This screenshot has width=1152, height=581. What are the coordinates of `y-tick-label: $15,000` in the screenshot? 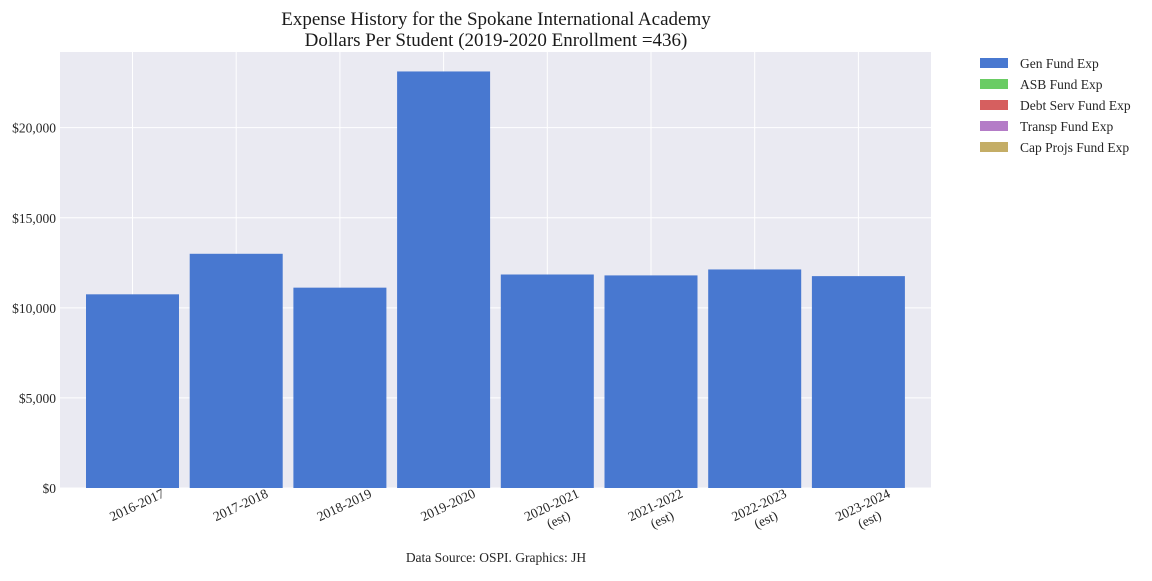 It's located at (34, 218).